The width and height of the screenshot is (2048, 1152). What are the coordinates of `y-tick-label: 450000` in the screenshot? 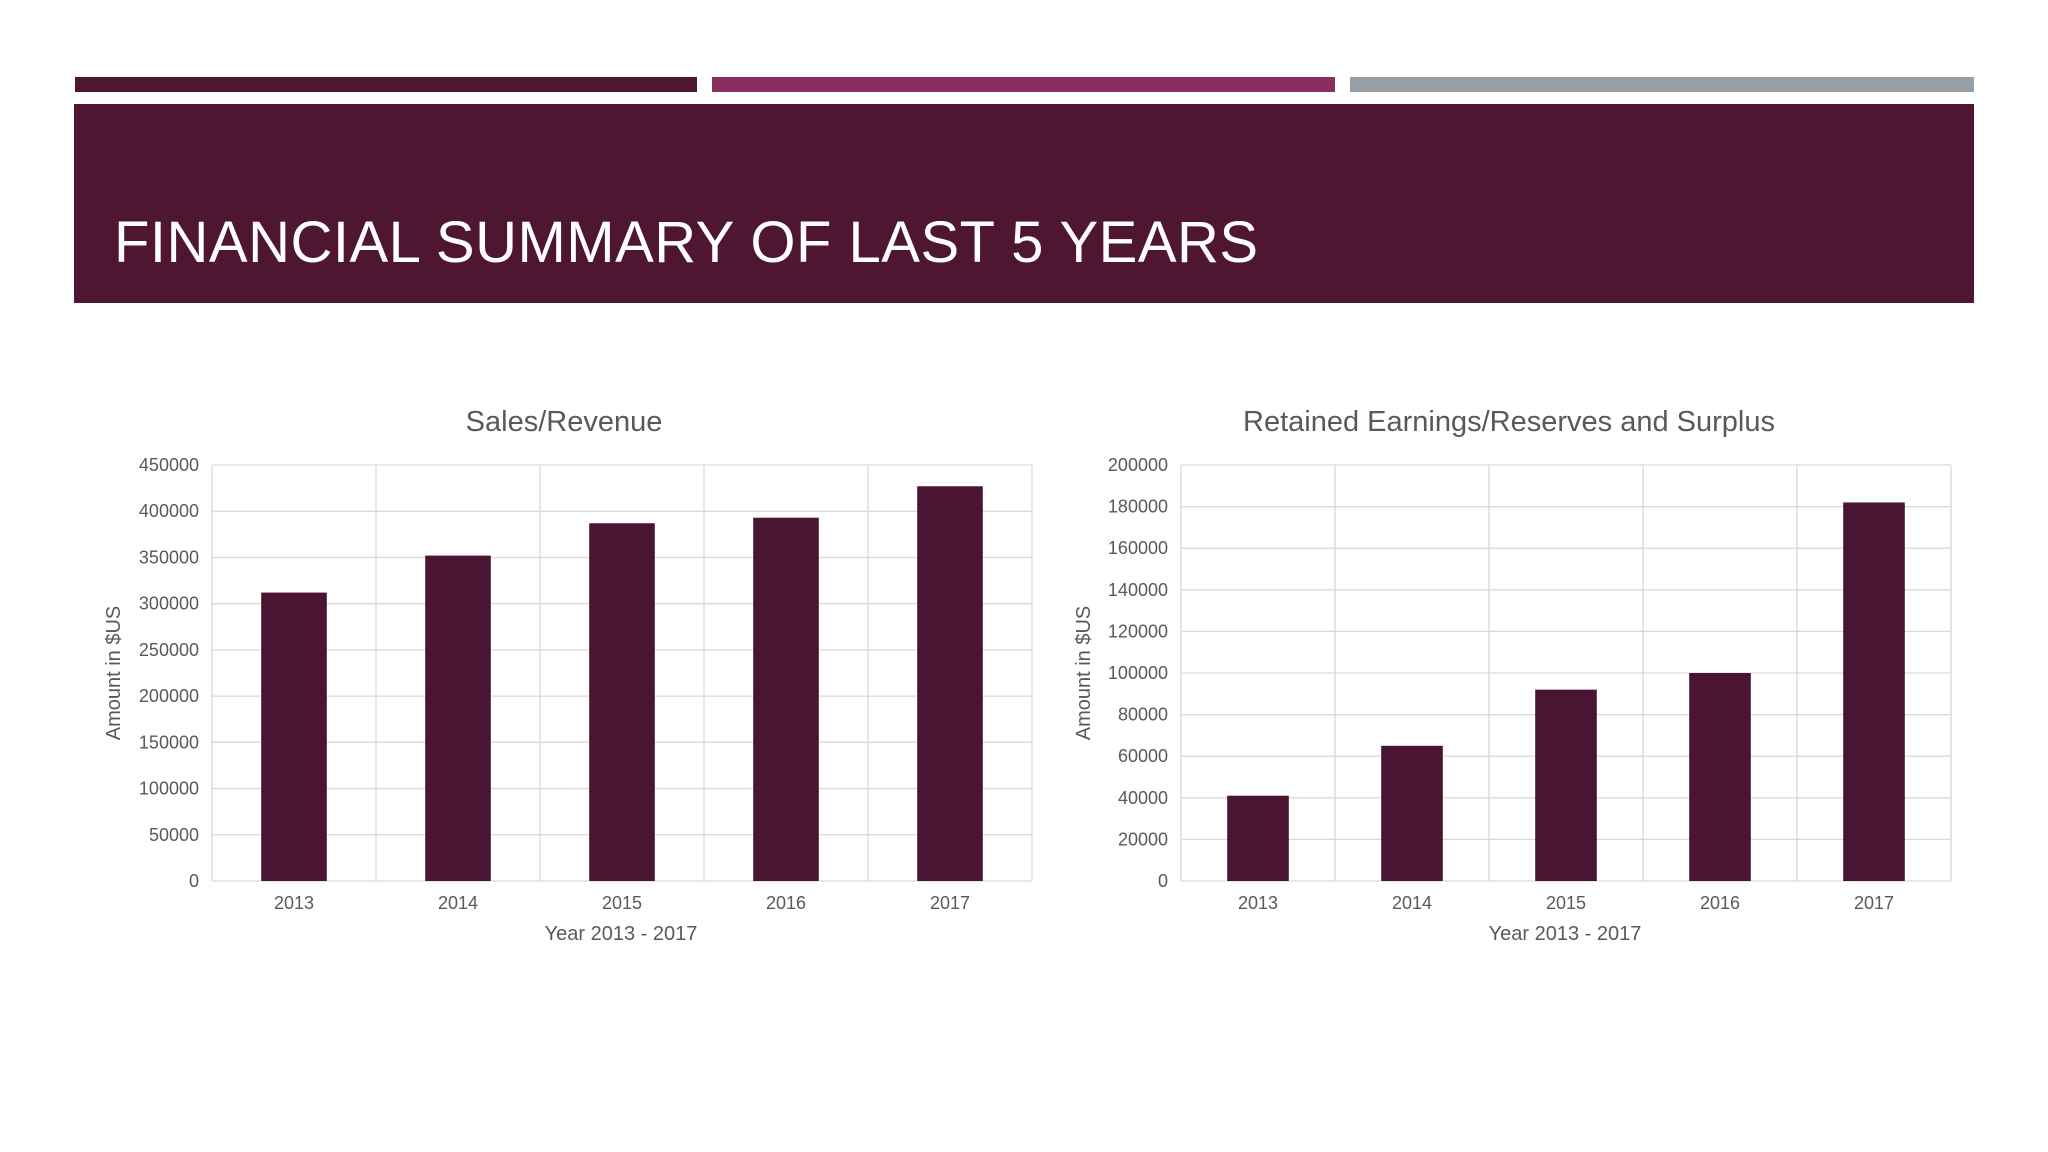 It's located at (169, 465).